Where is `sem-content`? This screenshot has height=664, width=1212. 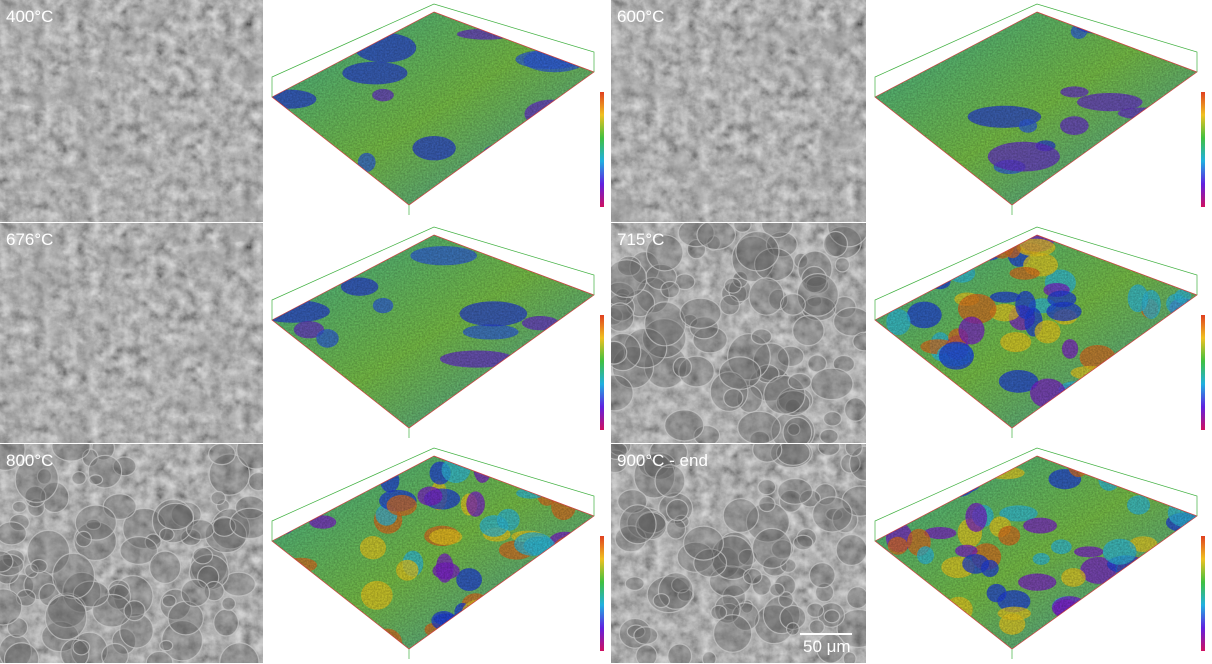
sem-content is located at coordinates (131, 111).